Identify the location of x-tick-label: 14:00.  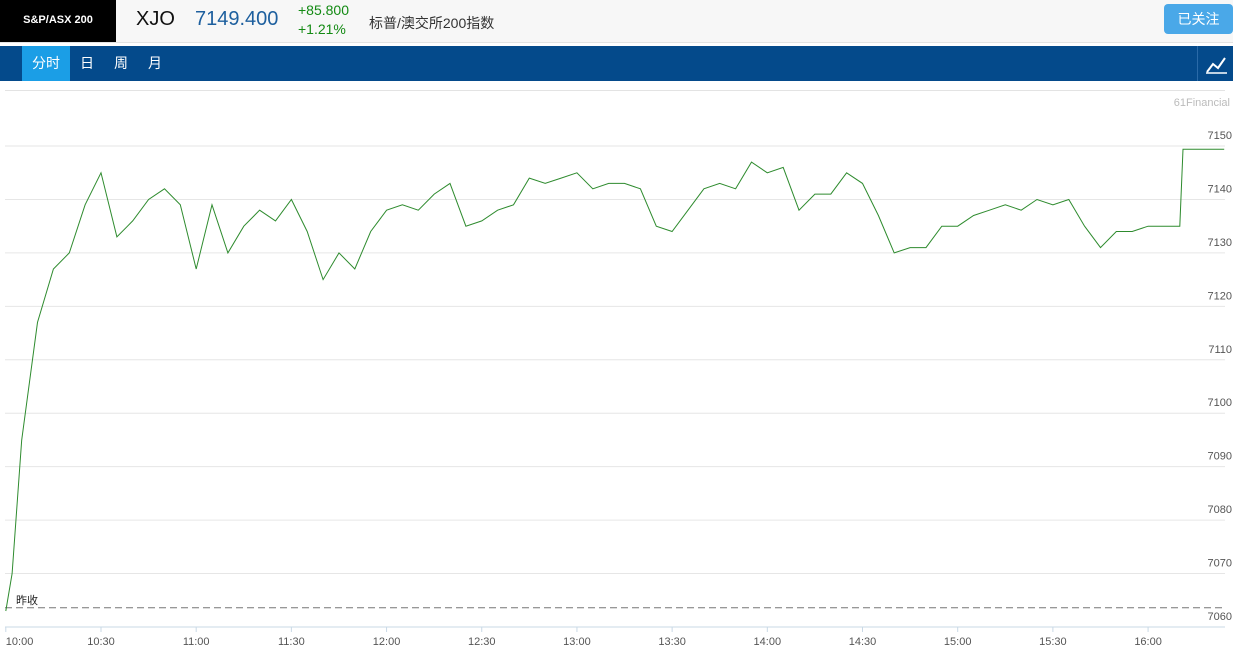
(768, 642).